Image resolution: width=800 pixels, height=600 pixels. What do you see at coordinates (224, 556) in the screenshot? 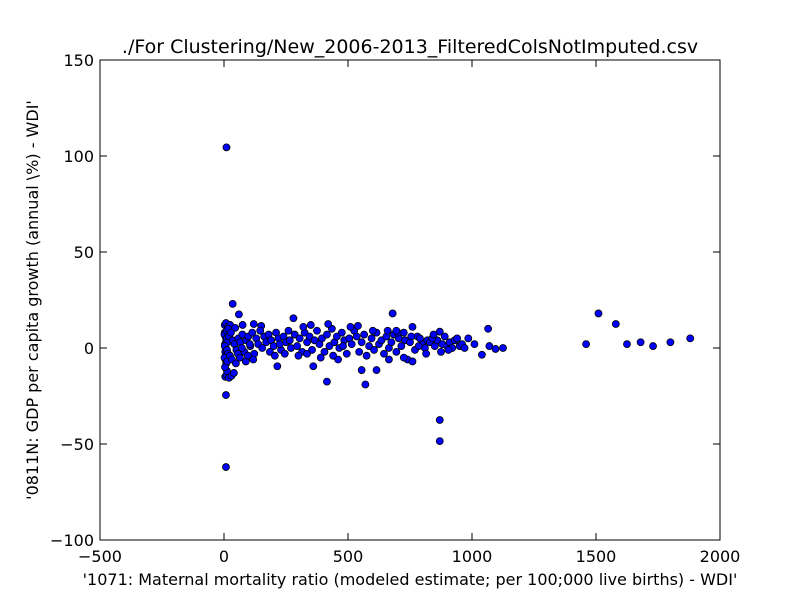
I see `x-tick-label: 0` at bounding box center [224, 556].